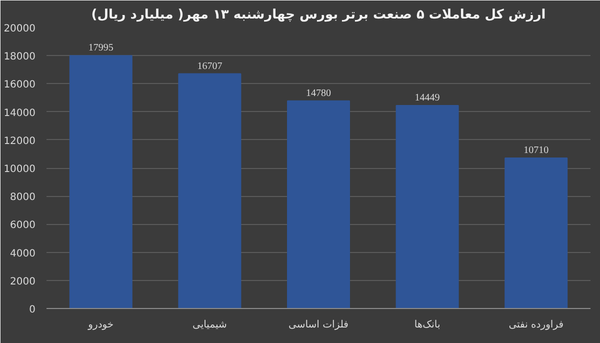 Image resolution: width=600 pixels, height=343 pixels. What do you see at coordinates (100, 325) in the screenshot?
I see `x-tick-label: خودرو` at bounding box center [100, 325].